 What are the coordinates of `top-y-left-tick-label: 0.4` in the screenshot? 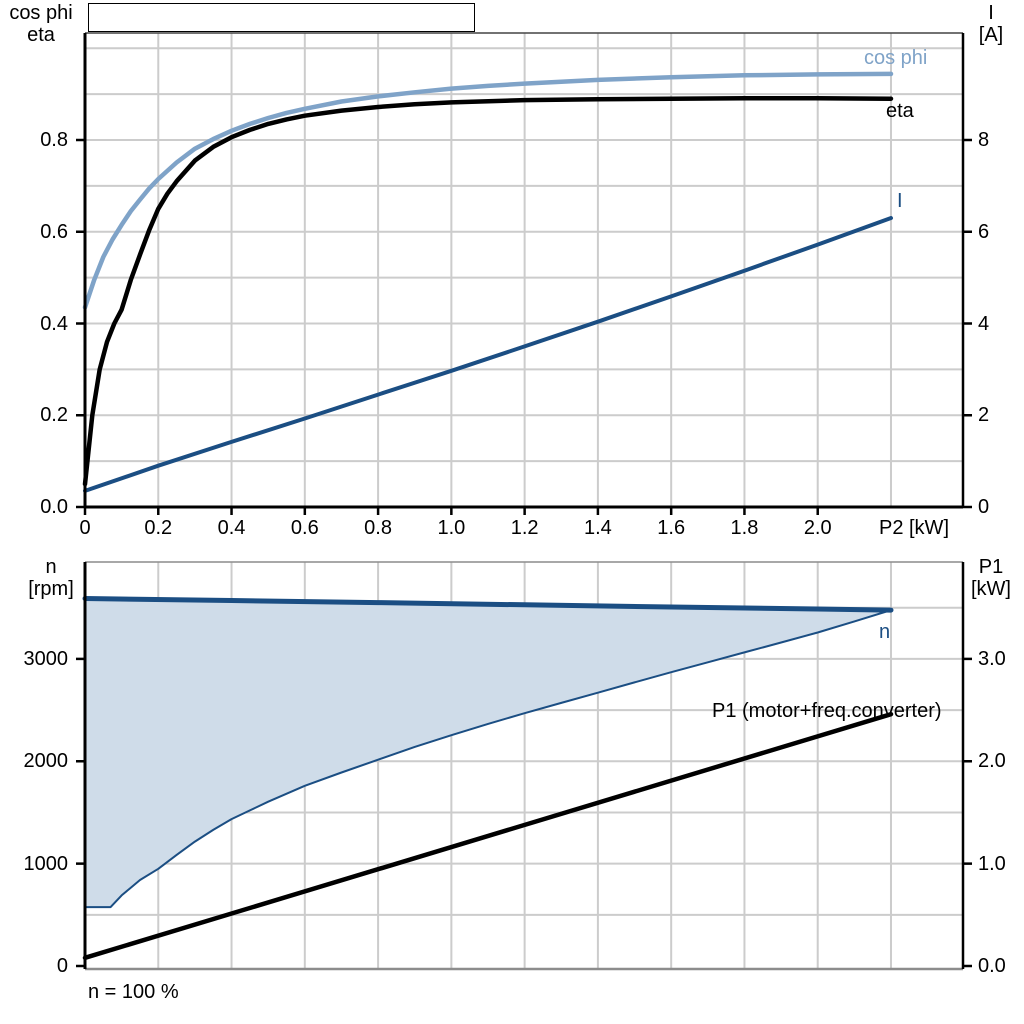 It's located at (54, 323).